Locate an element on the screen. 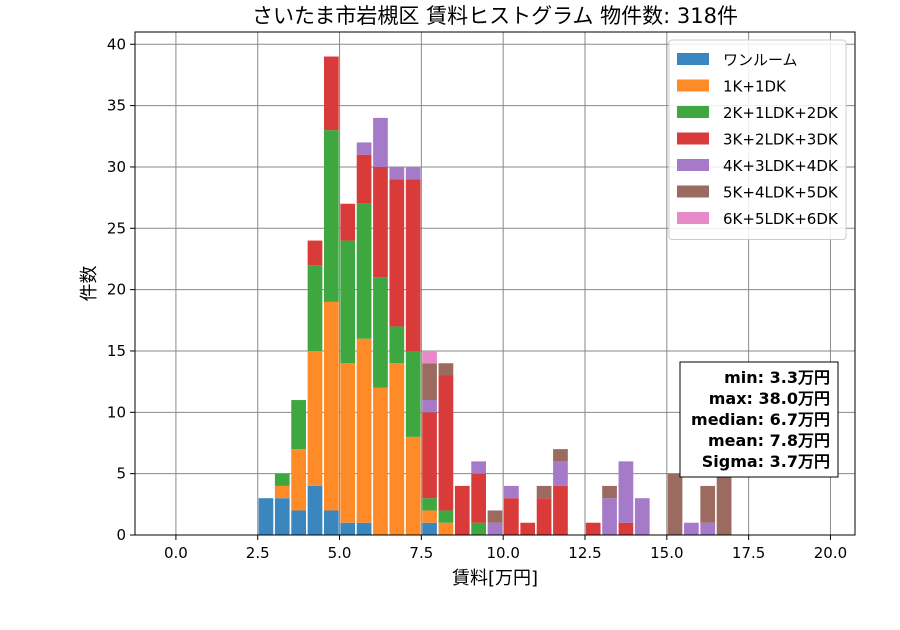 Image resolution: width=900 pixels, height=630 pixels. x-tick-label: 12.5 is located at coordinates (584, 553).